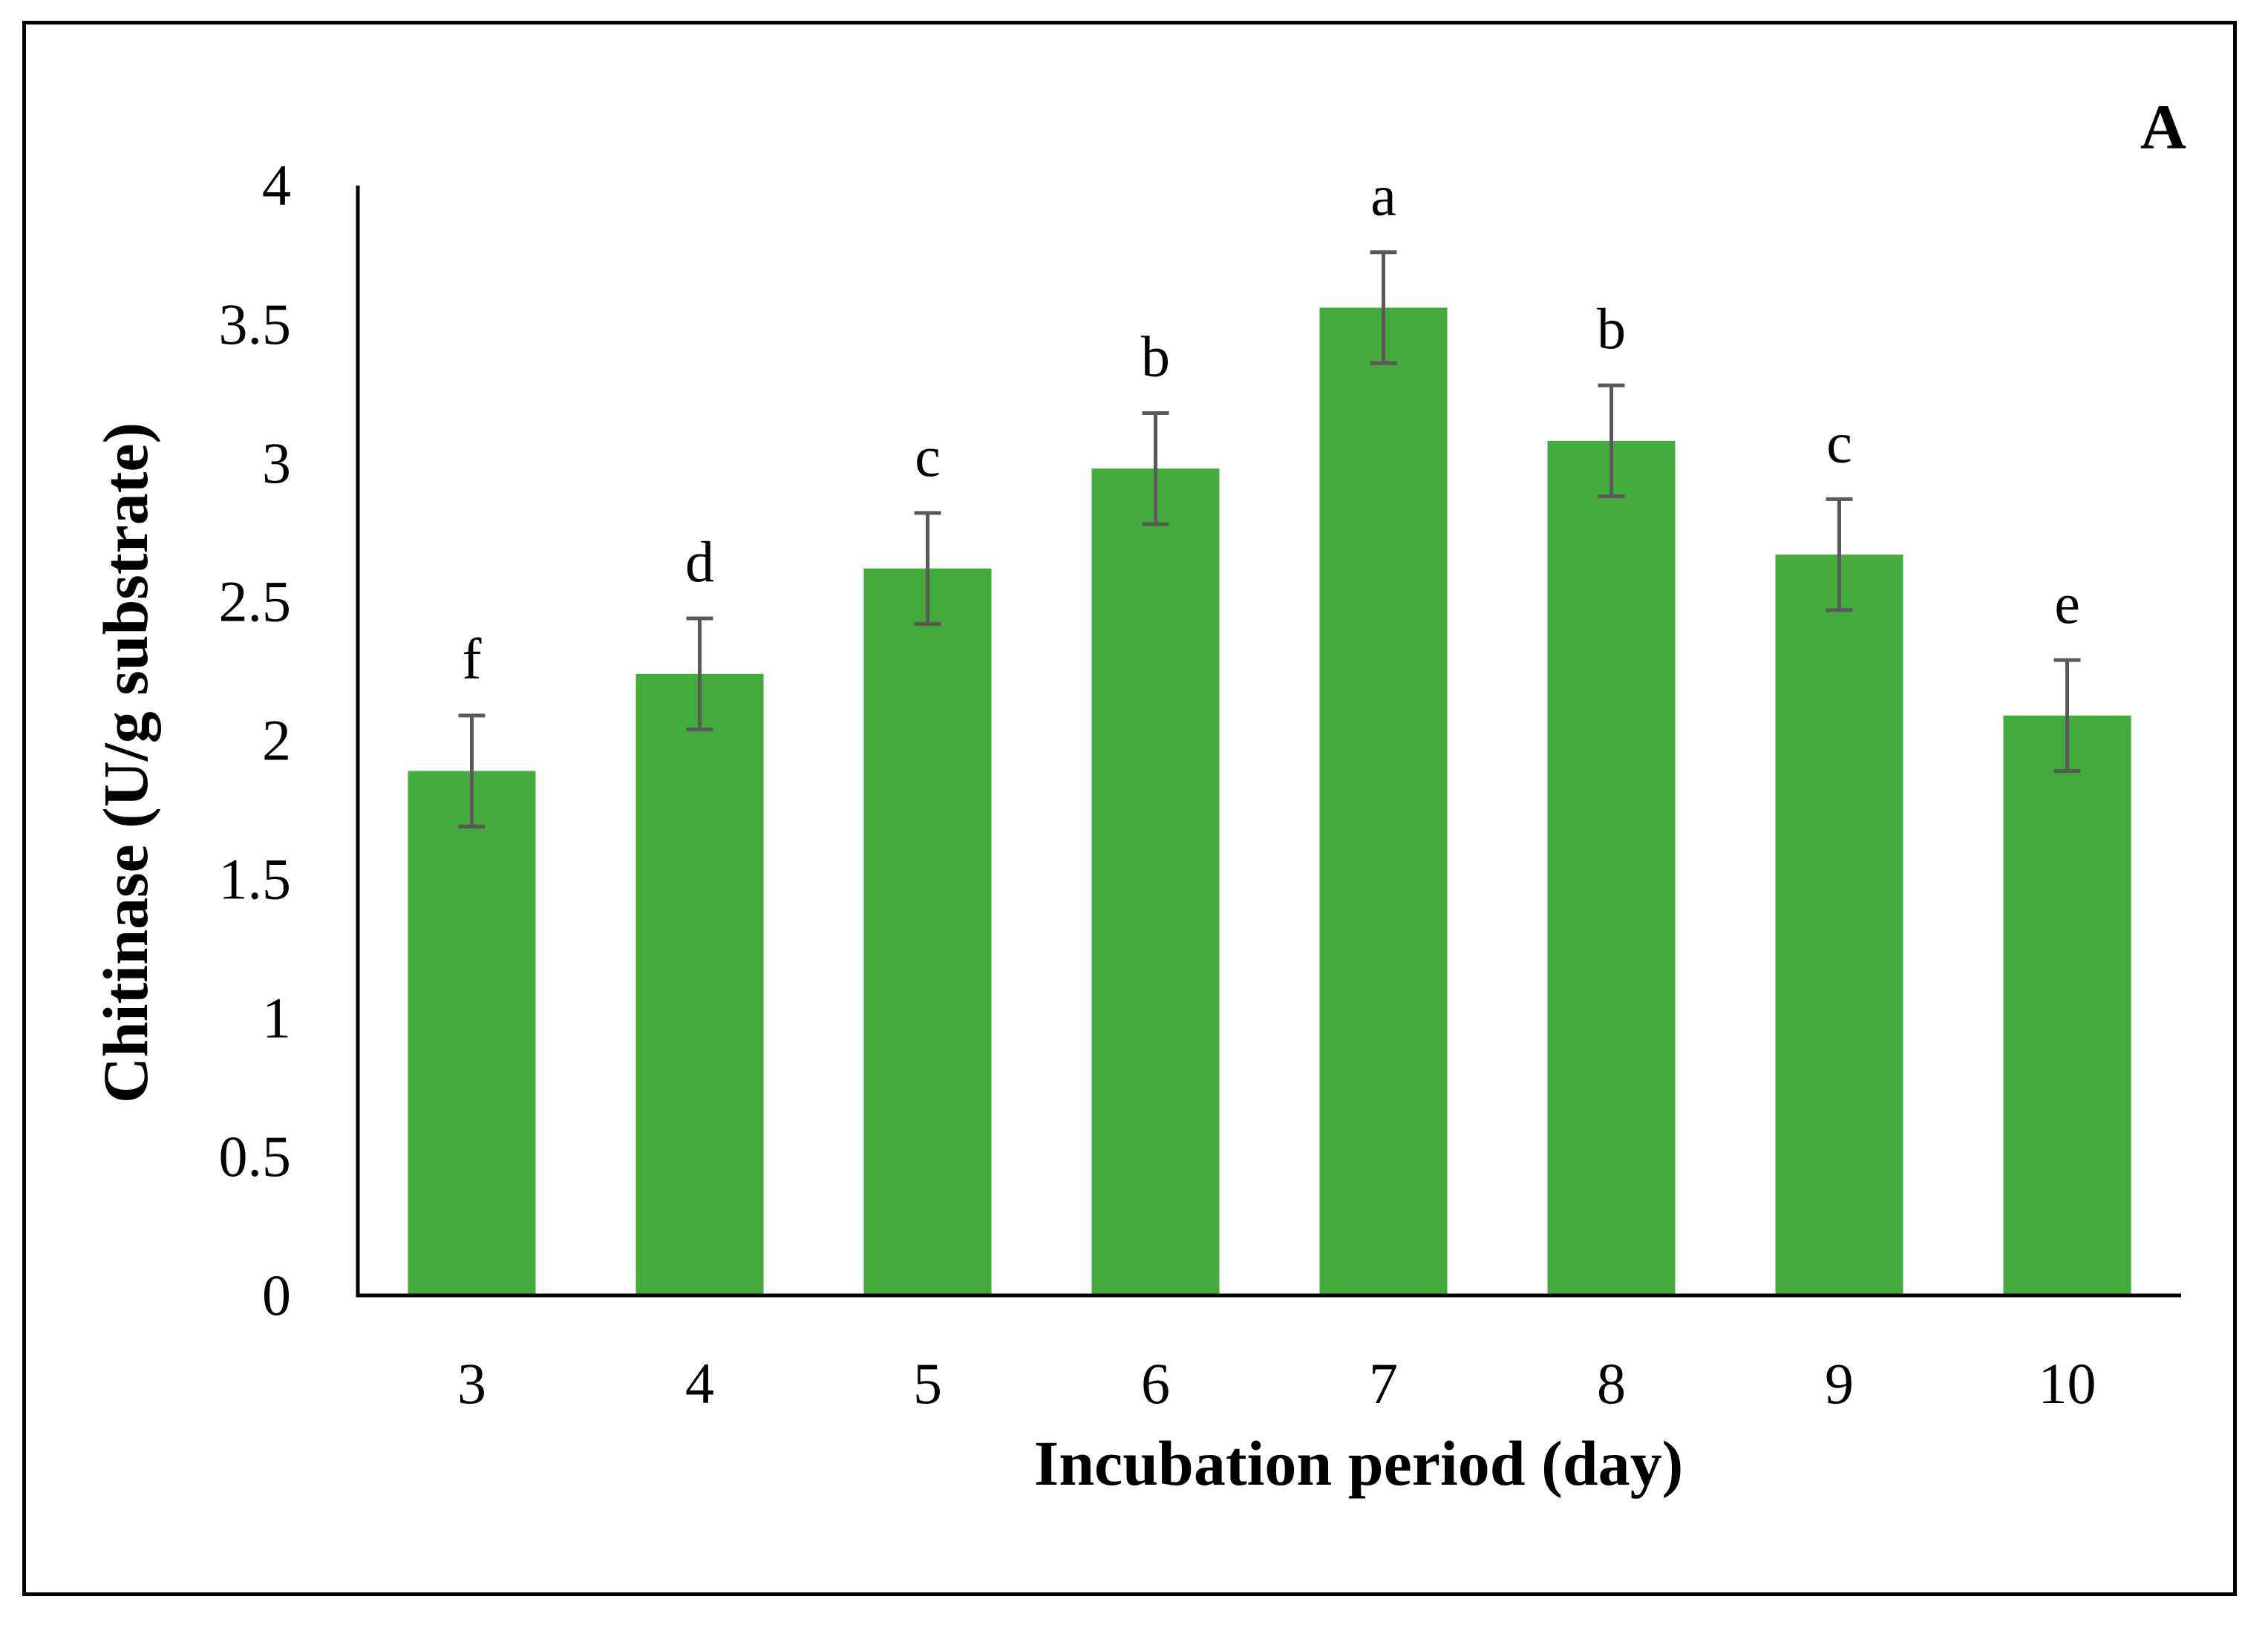 The width and height of the screenshot is (2268, 1628). What do you see at coordinates (1383, 196) in the screenshot?
I see `significance-letter: a` at bounding box center [1383, 196].